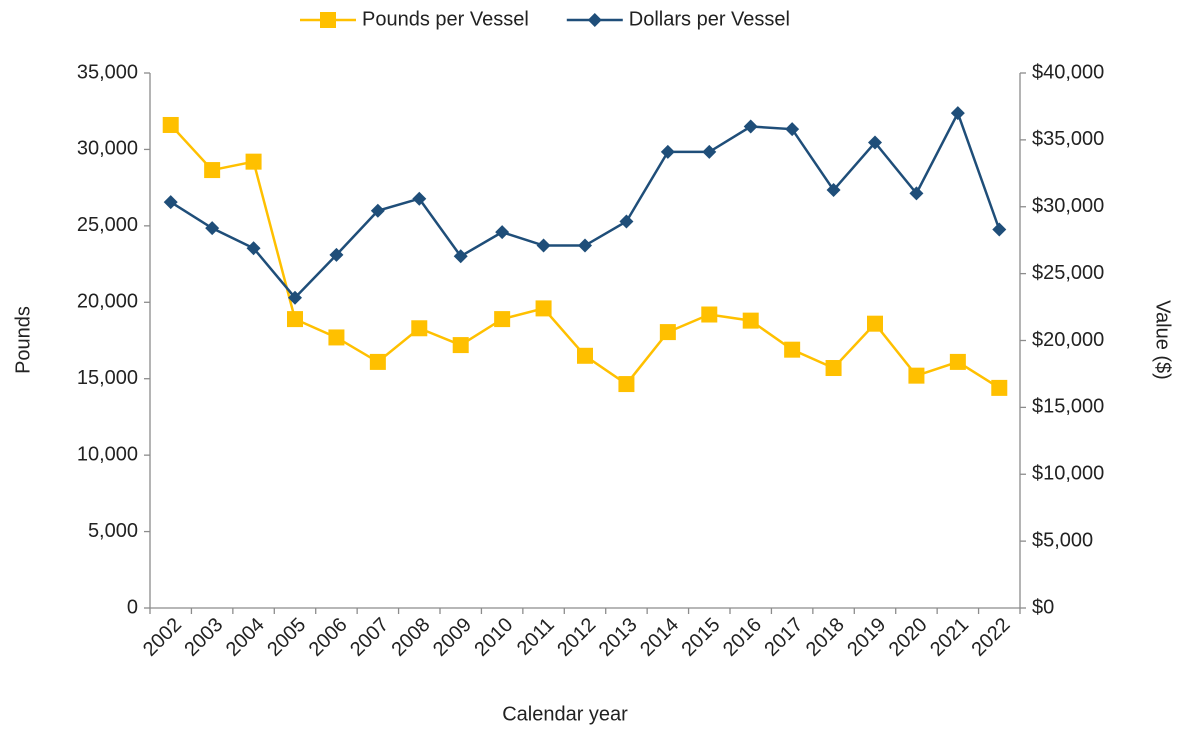 The width and height of the screenshot is (1188, 732). I want to click on x-tick-label: 2019, so click(866, 637).